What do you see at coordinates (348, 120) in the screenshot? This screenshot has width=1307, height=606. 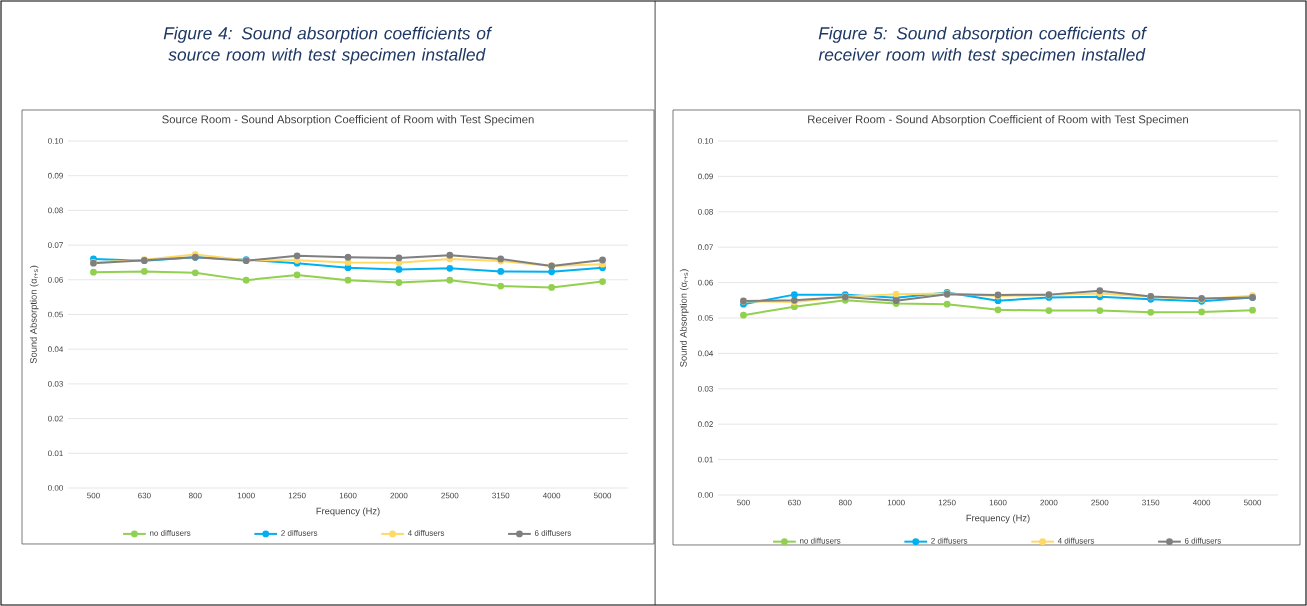 I see `chart-title: Source Room - Sound Absorption Coefficient of Room with Test Specimen` at bounding box center [348, 120].